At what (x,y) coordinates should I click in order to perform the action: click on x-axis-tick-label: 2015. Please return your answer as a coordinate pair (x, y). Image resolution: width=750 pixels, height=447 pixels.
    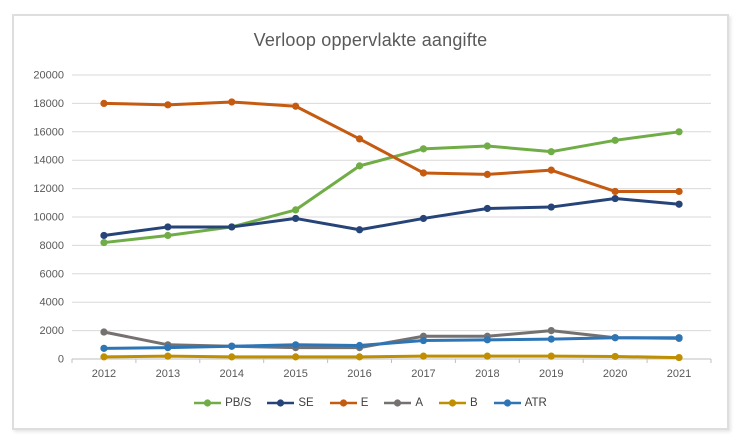
    Looking at the image, I should click on (295, 374).